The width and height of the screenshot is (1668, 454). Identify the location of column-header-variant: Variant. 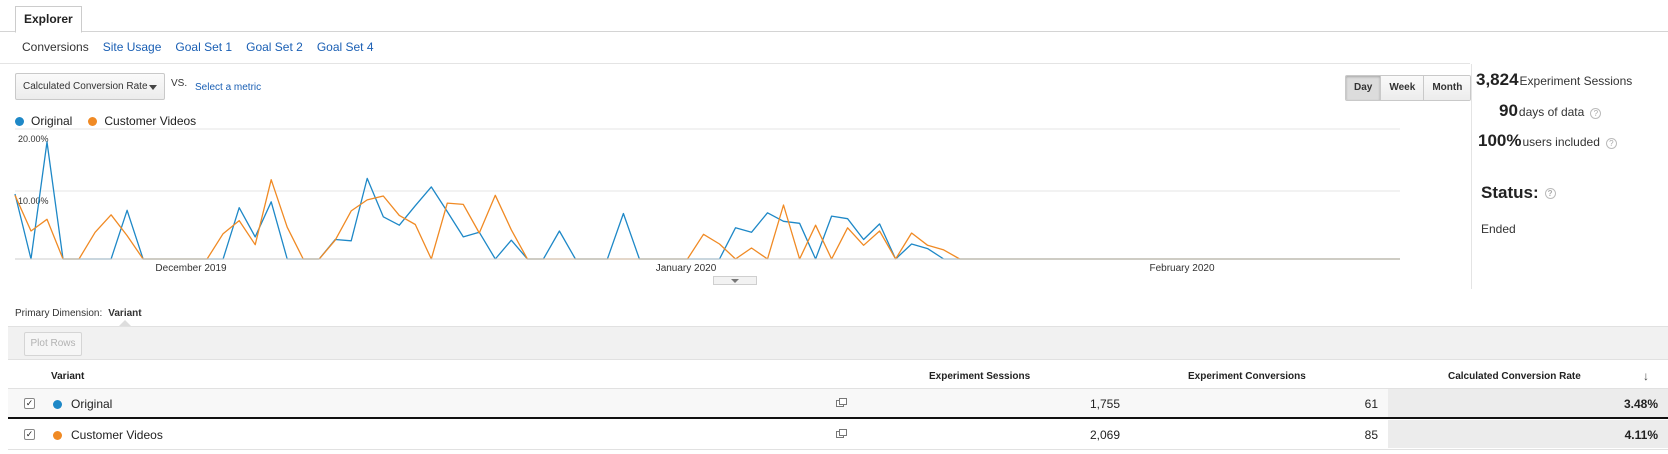
(68, 376).